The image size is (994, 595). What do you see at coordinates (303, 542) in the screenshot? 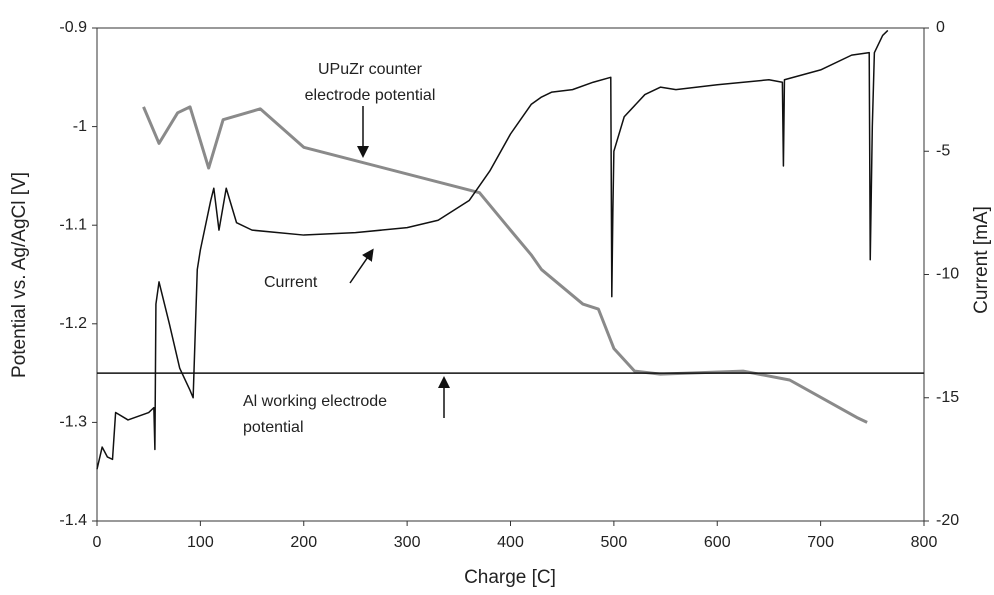
I see `x-tick-label: 200` at bounding box center [303, 542].